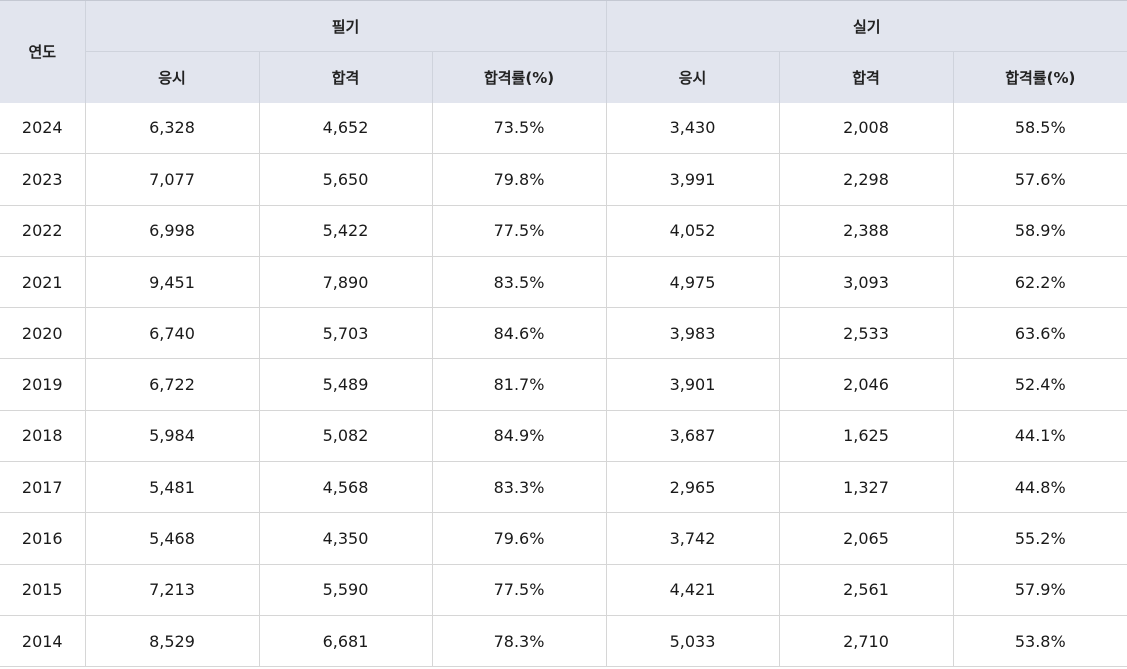 The height and width of the screenshot is (669, 1127). I want to click on year-cell: 2017, so click(42, 487).